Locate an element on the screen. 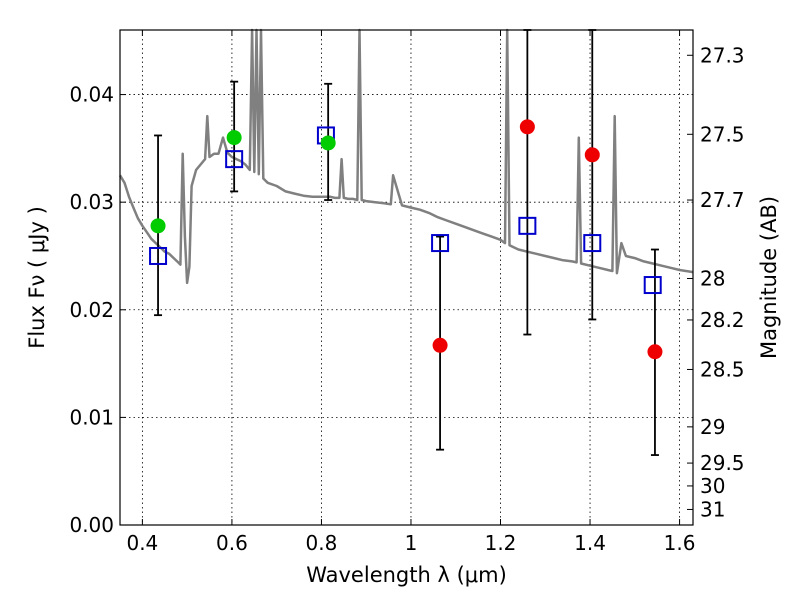 The height and width of the screenshot is (600, 800). right-tick-label: 27.7 is located at coordinates (722, 200).